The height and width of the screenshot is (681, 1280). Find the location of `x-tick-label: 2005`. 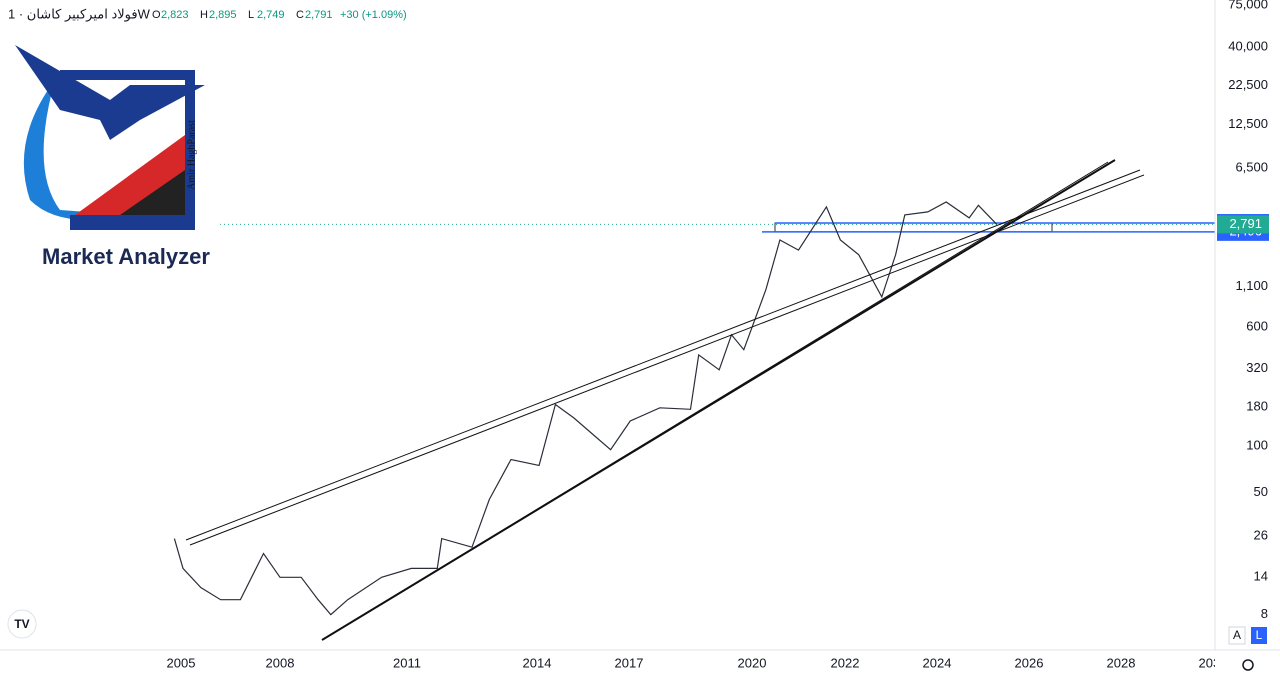

x-tick-label: 2005 is located at coordinates (181, 662).